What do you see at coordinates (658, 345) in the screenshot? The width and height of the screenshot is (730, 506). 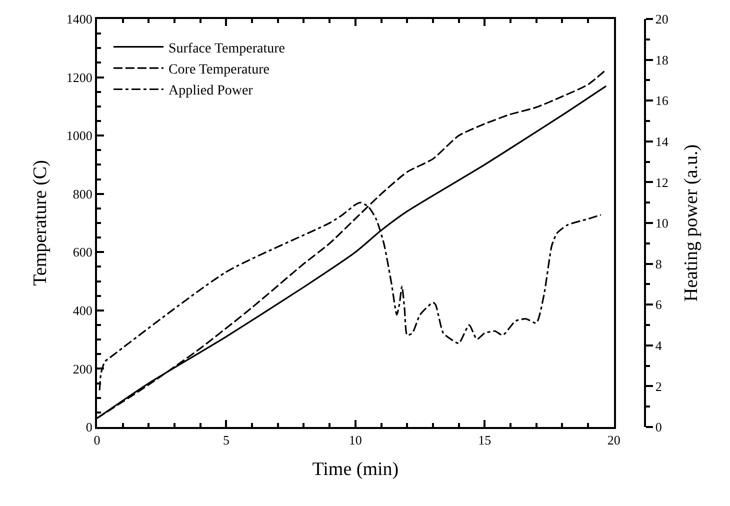 I see `y2-tick-label: 4` at bounding box center [658, 345].